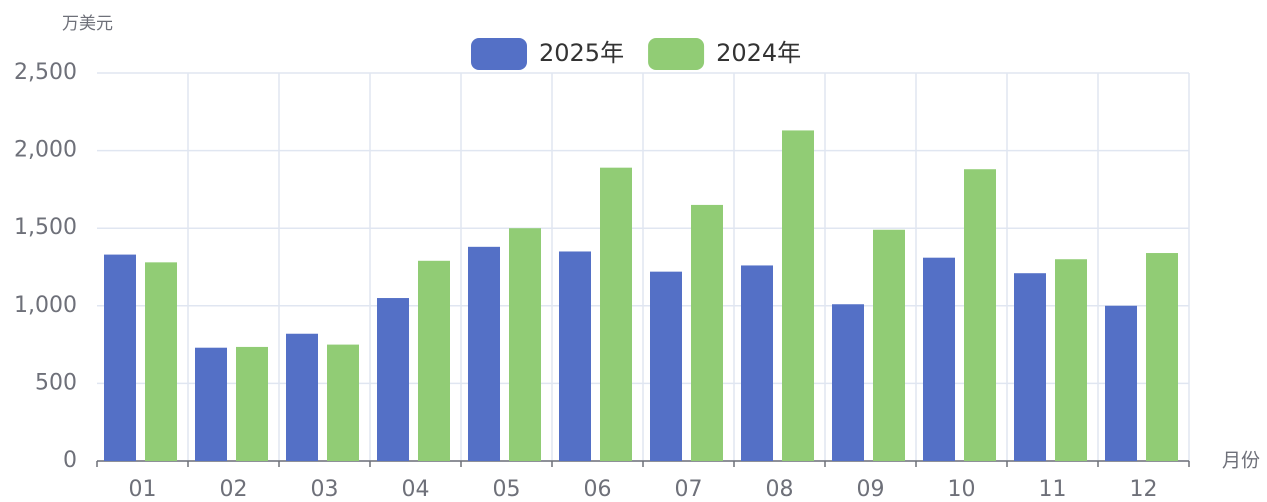 This screenshot has width=1267, height=502. Describe the element at coordinates (1053, 489) in the screenshot. I see `x-tick-label: 11` at that location.